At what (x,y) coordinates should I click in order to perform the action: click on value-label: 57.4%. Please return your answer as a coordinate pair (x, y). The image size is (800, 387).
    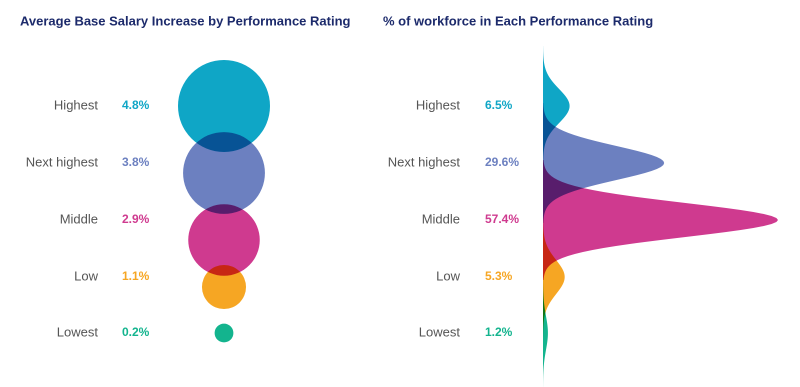
    Looking at the image, I should click on (502, 219).